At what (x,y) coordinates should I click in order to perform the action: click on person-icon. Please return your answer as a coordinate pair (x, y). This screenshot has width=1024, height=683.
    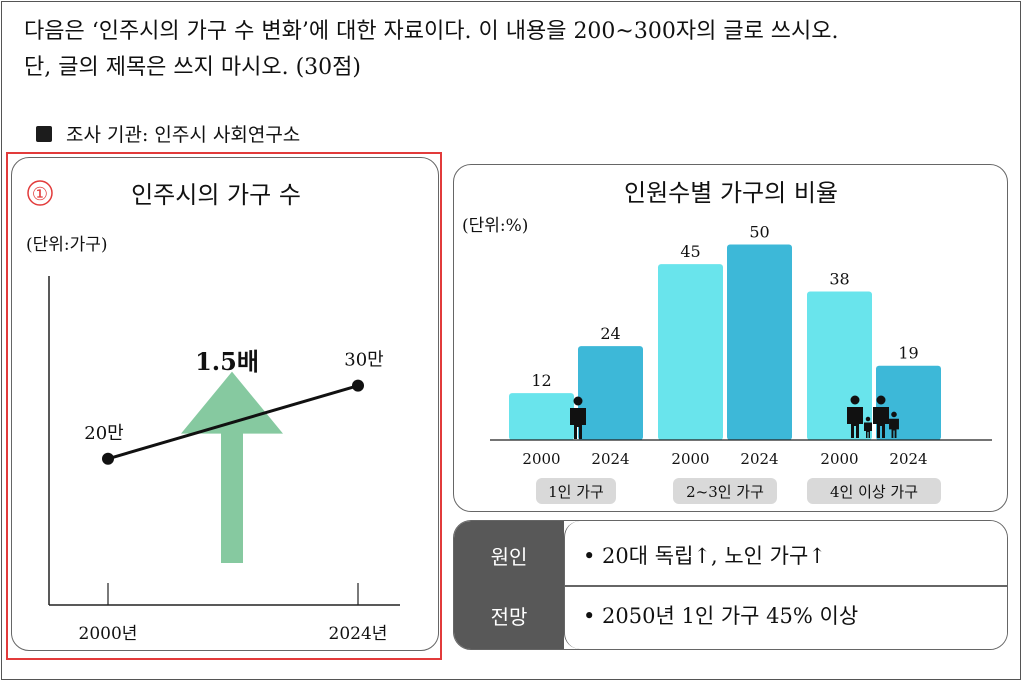
    Looking at the image, I should click on (578, 417).